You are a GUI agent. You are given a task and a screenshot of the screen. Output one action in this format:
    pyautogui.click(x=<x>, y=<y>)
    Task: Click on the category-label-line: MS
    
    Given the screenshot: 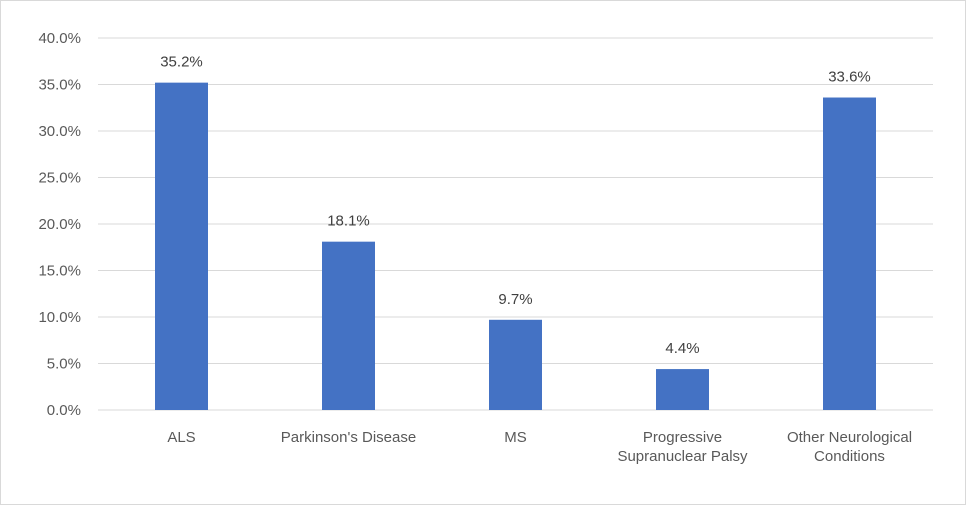 What is the action you would take?
    pyautogui.click(x=515, y=437)
    